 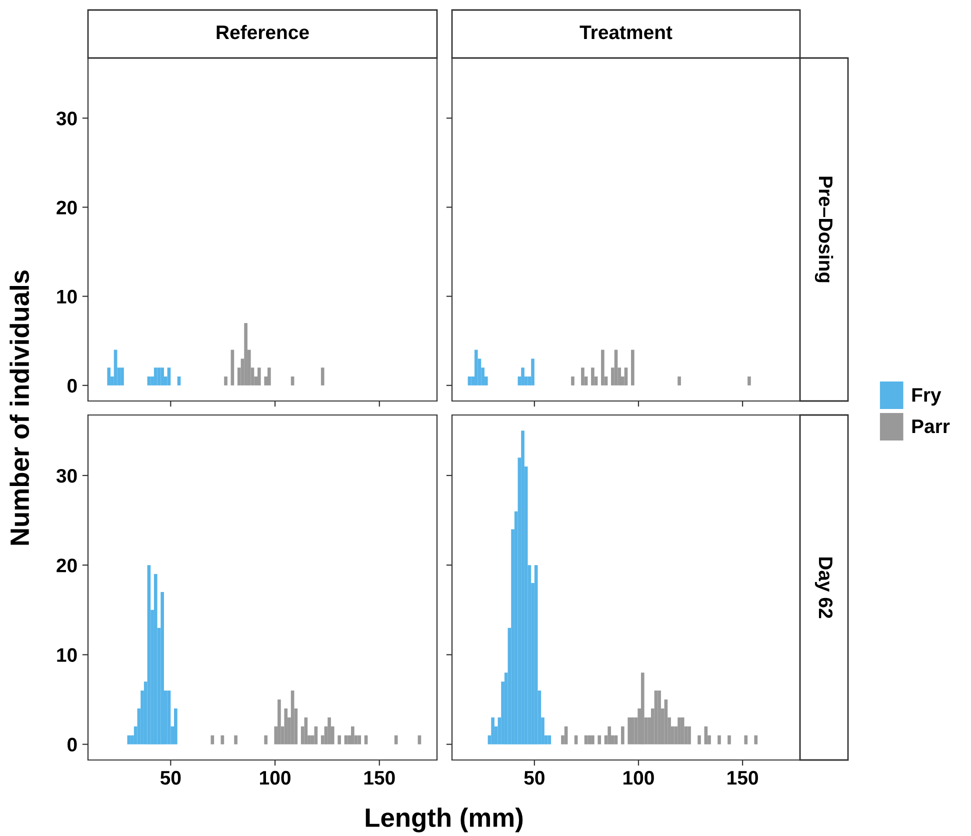 I want to click on legend-label: Fry, so click(x=927, y=397).